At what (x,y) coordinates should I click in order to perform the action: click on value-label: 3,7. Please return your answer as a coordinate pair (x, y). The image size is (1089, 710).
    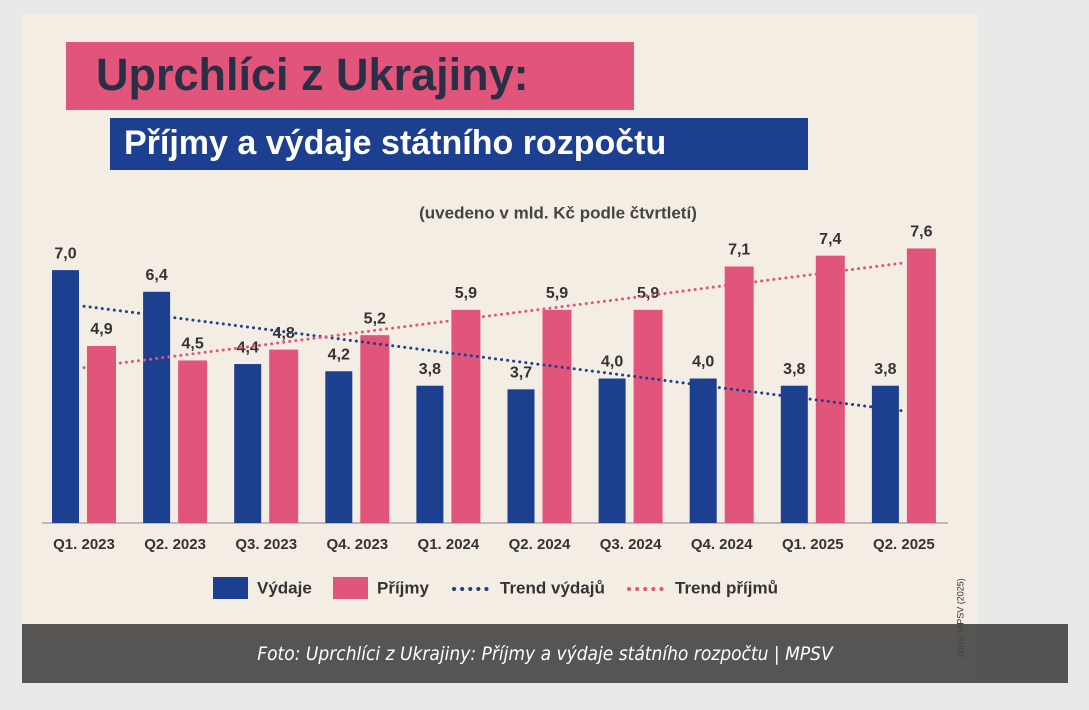
    Looking at the image, I should click on (521, 373).